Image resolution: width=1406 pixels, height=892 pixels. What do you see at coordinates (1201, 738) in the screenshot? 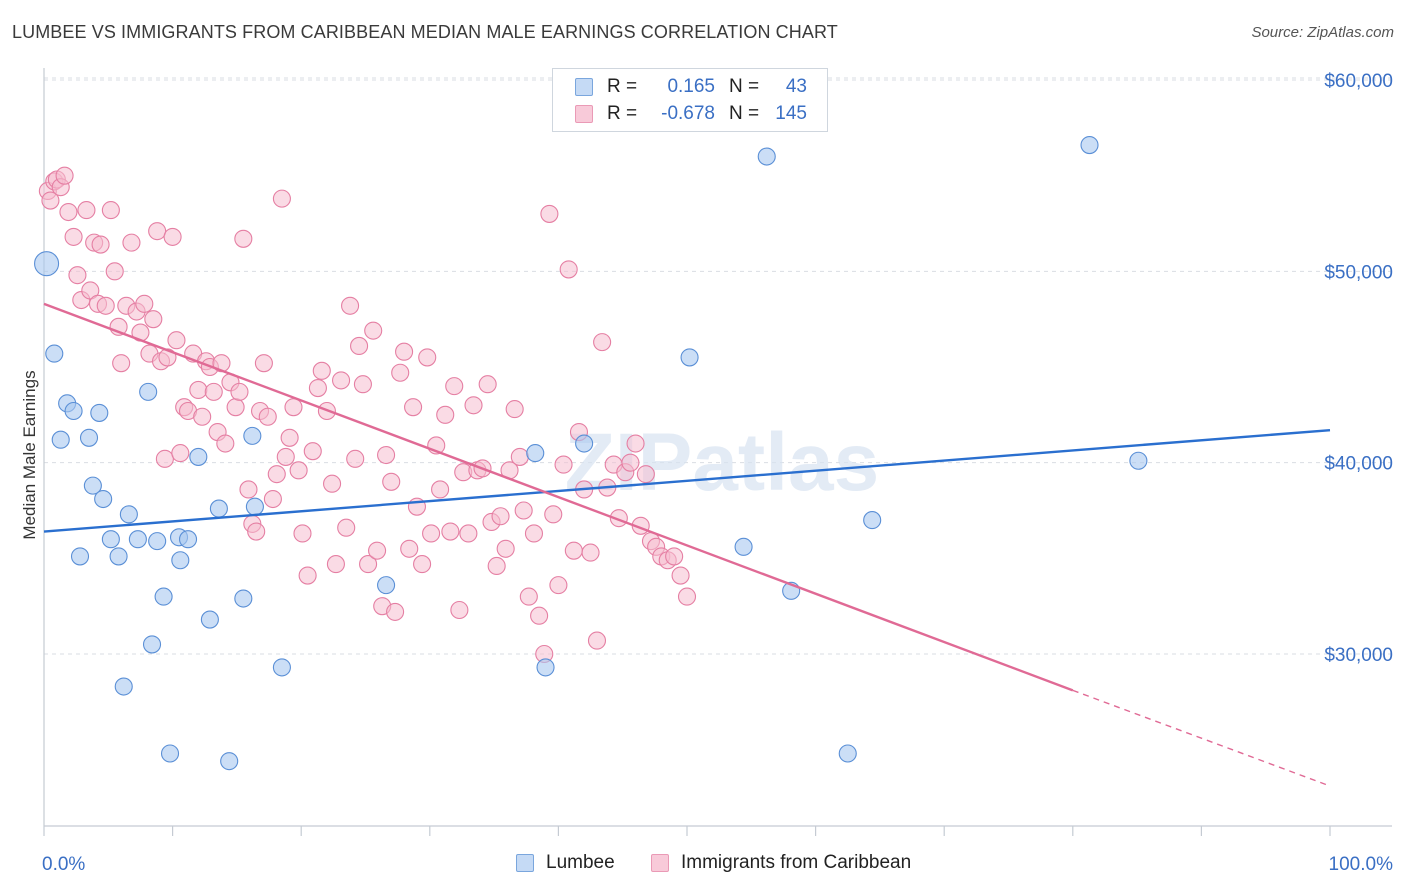
I see `trend-line-caribbean-extrapolated` at bounding box center [1201, 738].